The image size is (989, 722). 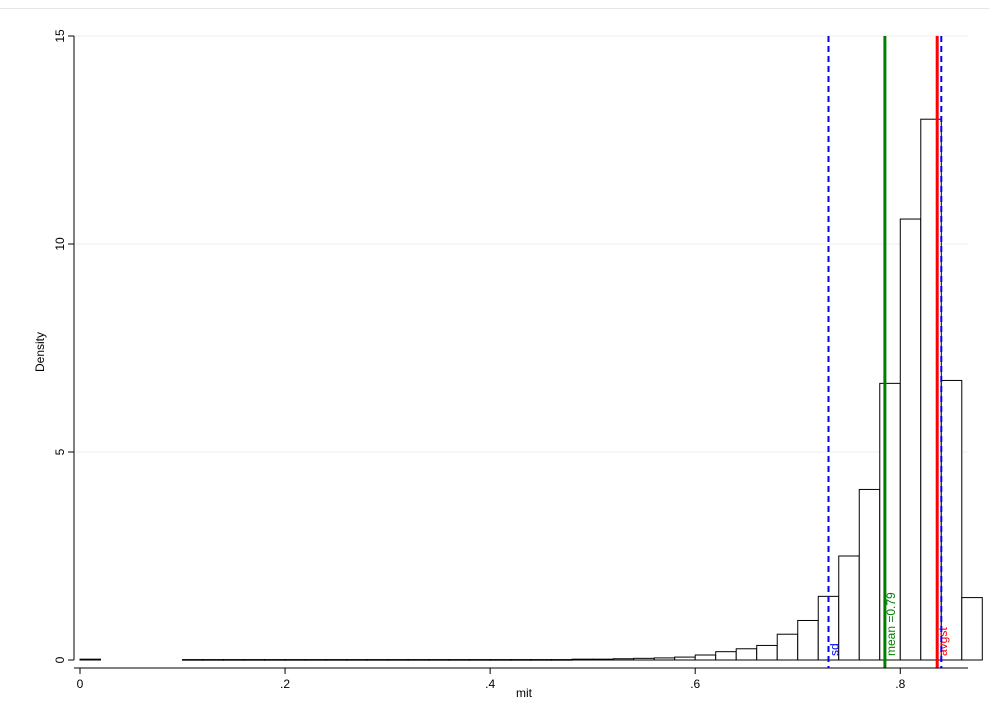 I want to click on reference-line-label-2: avgst, so click(x=943, y=641).